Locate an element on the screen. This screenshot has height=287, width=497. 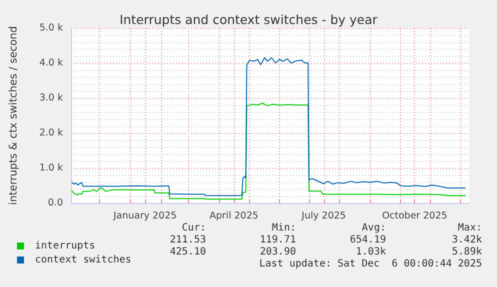
y-tick-label: 3.0 k is located at coordinates (51, 98).